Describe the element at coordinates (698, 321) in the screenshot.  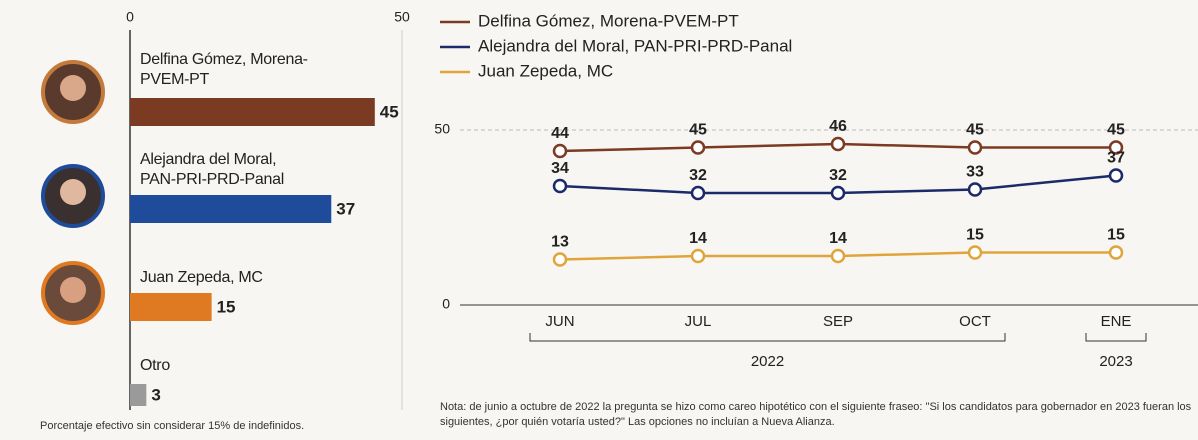
I see `x-tick-label: JUL` at that location.